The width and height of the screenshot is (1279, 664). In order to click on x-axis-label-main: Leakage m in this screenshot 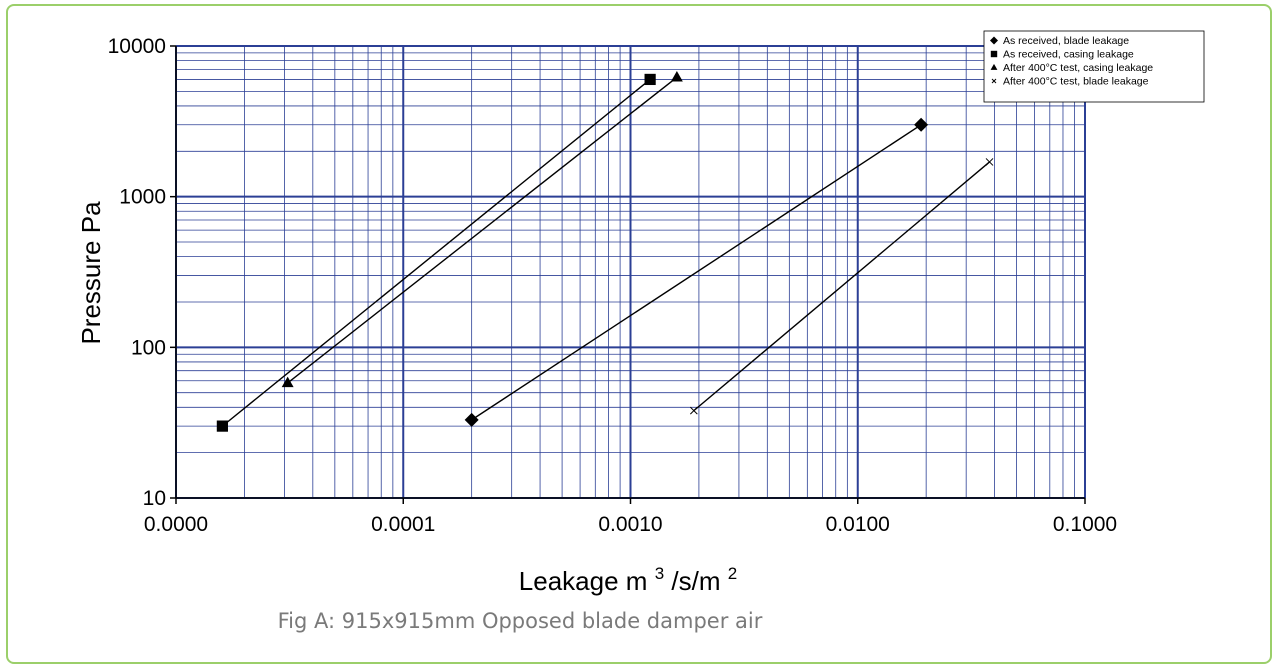, I will do `click(583, 581)`.